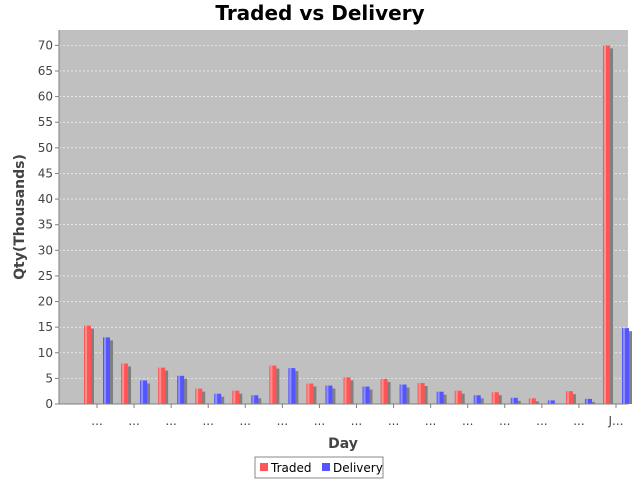 The height and width of the screenshot is (480, 640). Describe the element at coordinates (45, 71) in the screenshot. I see `y-tick-label: 65` at that location.